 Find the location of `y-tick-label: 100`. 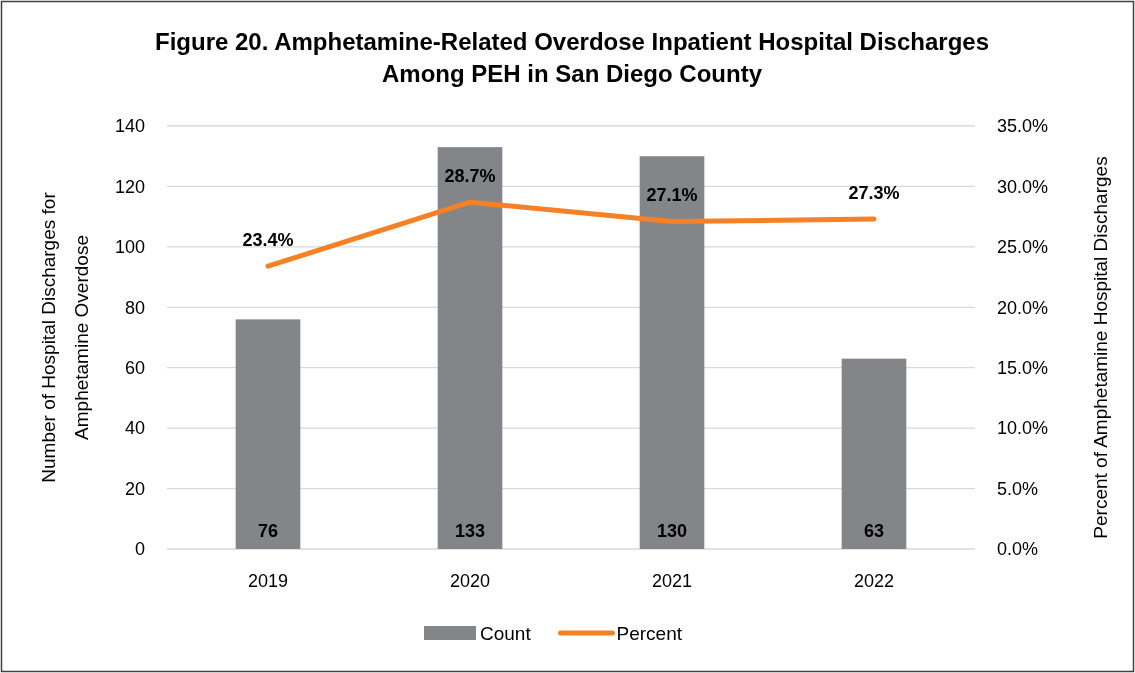

y-tick-label: 100 is located at coordinates (129, 247).